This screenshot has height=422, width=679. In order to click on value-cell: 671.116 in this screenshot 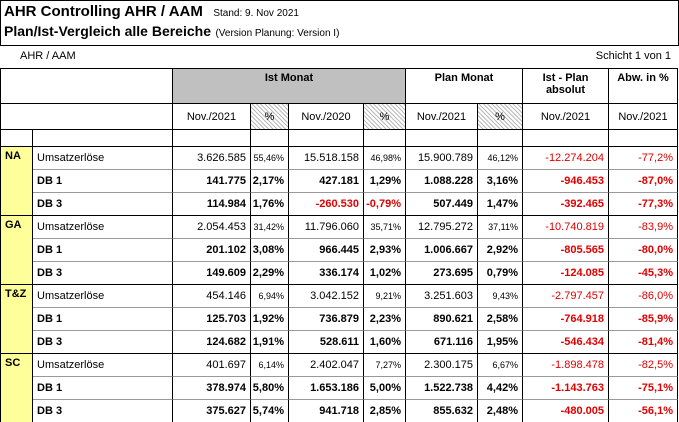, I will do `click(442, 342)`.